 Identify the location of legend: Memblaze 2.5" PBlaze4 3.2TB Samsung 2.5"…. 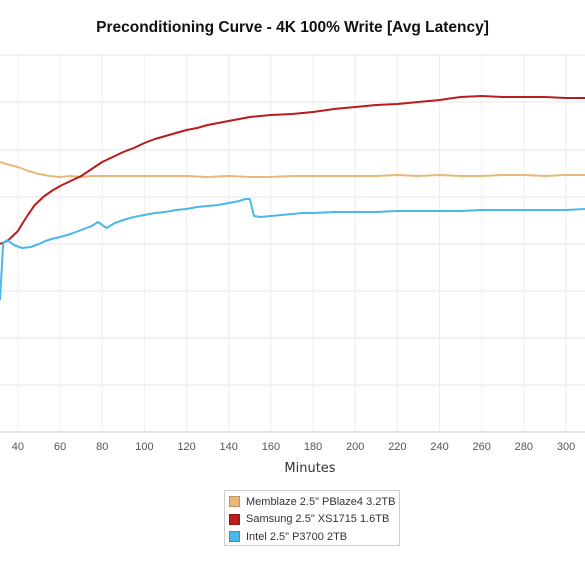
(312, 518).